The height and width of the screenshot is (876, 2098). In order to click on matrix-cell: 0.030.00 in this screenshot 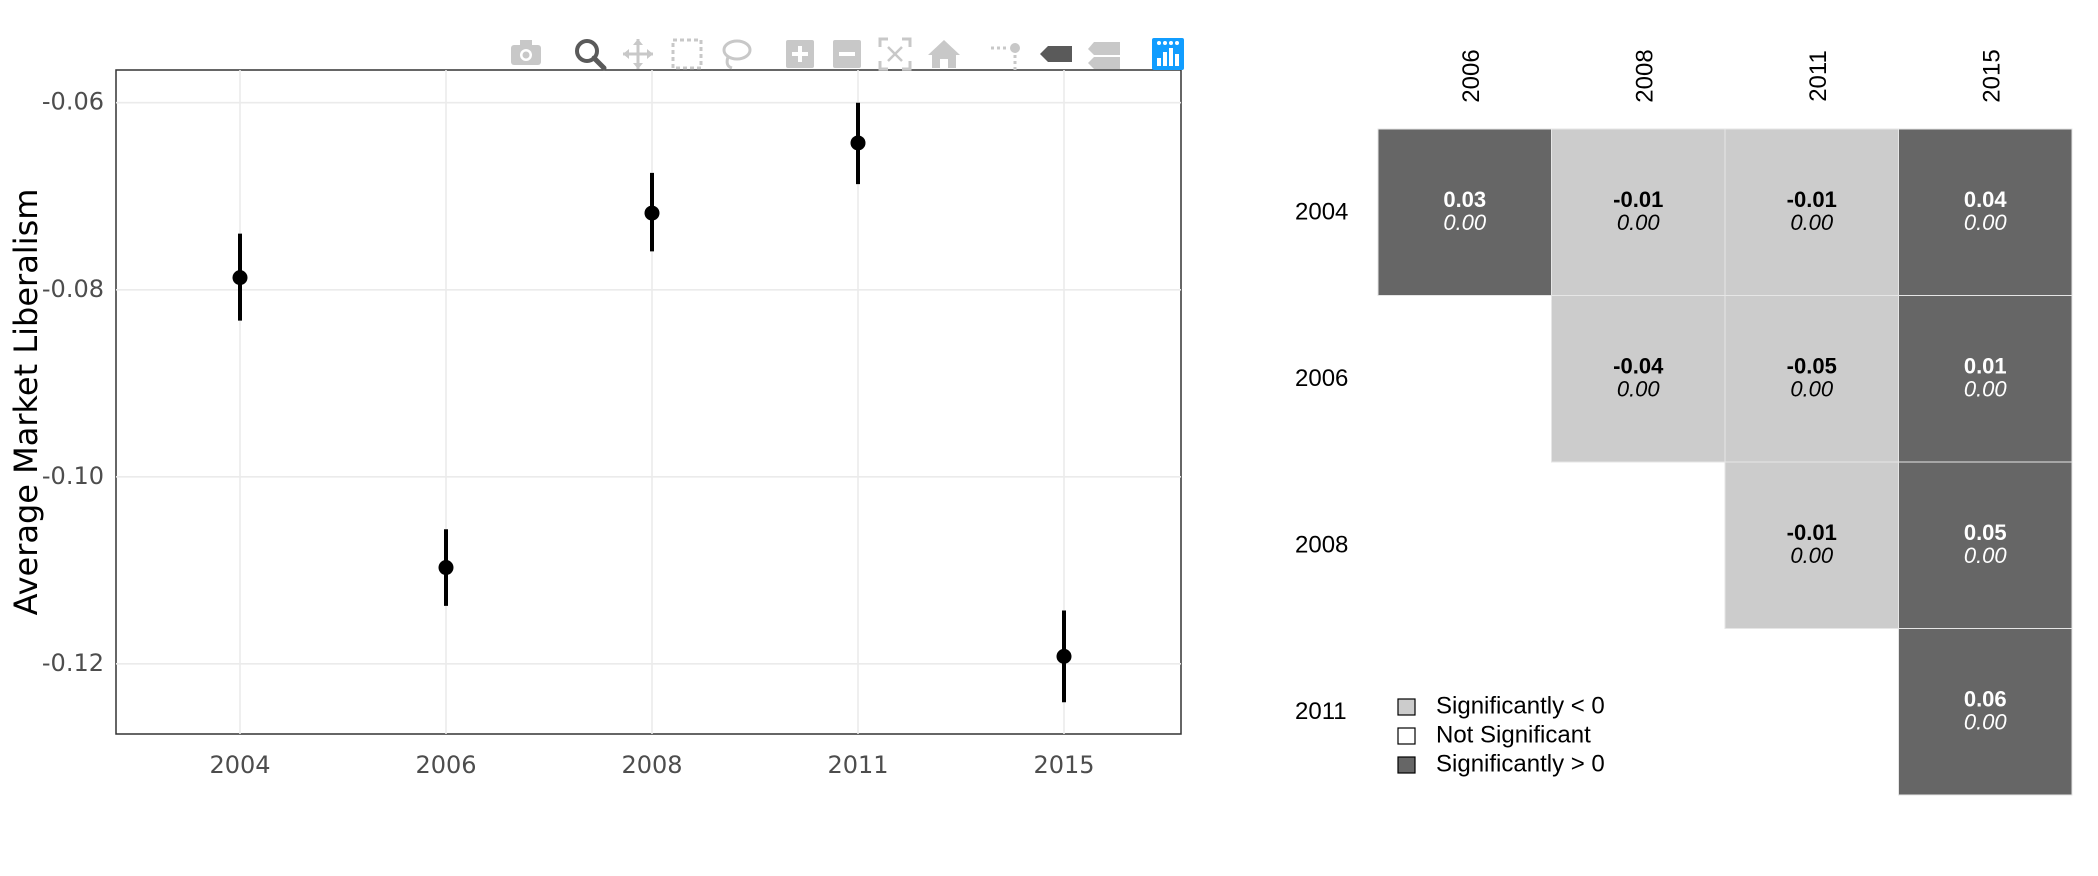, I will do `click(1464, 212)`.